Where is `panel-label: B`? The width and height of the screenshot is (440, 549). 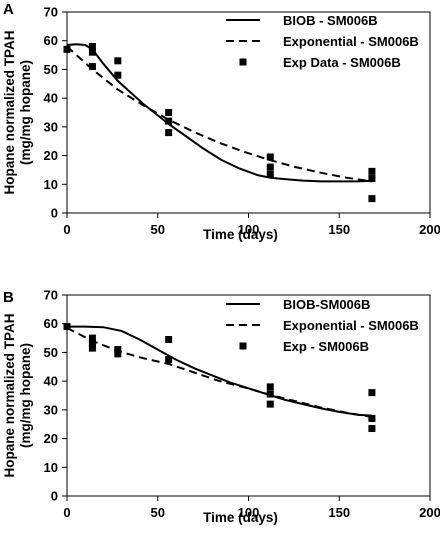
panel-label: B is located at coordinates (8, 297).